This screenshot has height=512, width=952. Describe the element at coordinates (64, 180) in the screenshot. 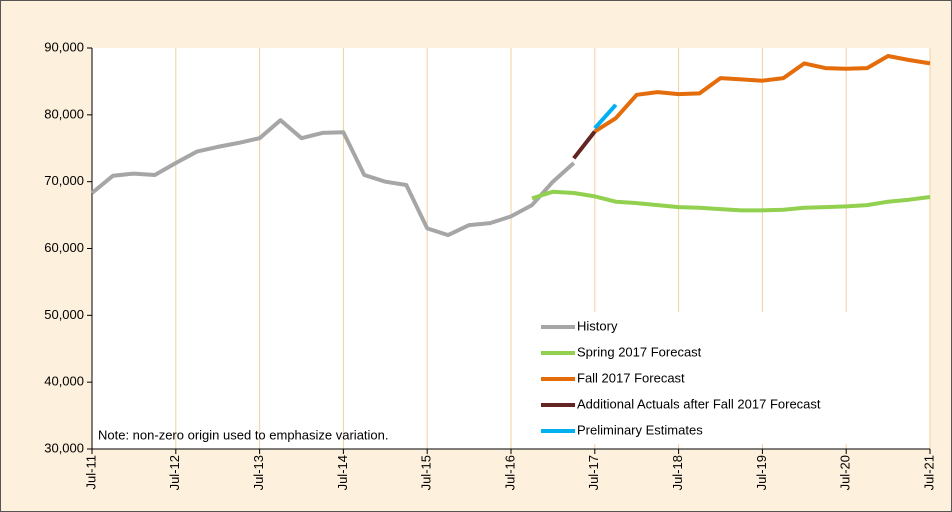

I see `y-tick-label: 70,000` at that location.